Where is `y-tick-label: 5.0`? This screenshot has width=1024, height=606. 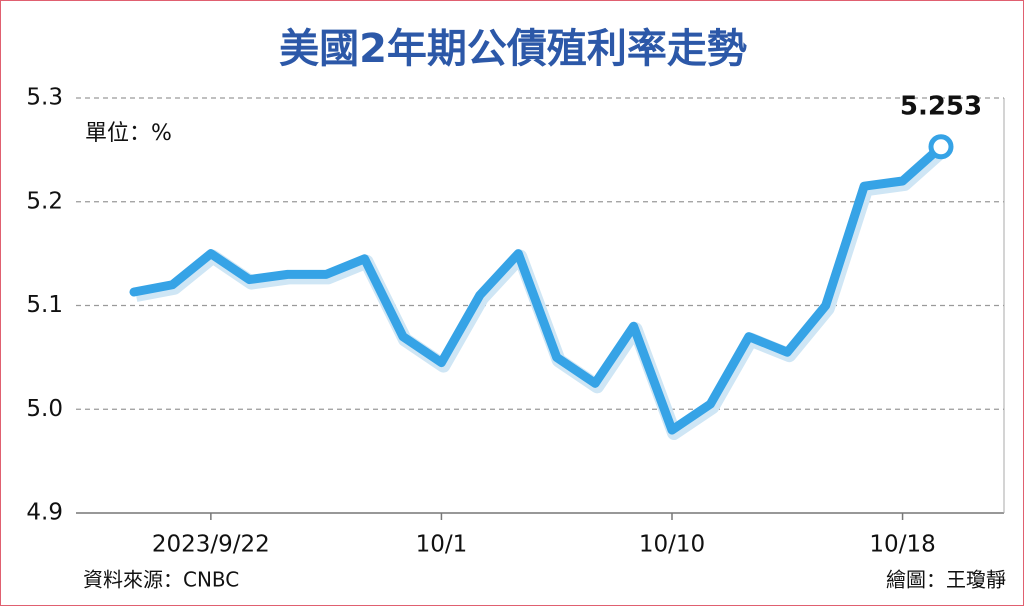 y-tick-label: 5.0 is located at coordinates (44, 409).